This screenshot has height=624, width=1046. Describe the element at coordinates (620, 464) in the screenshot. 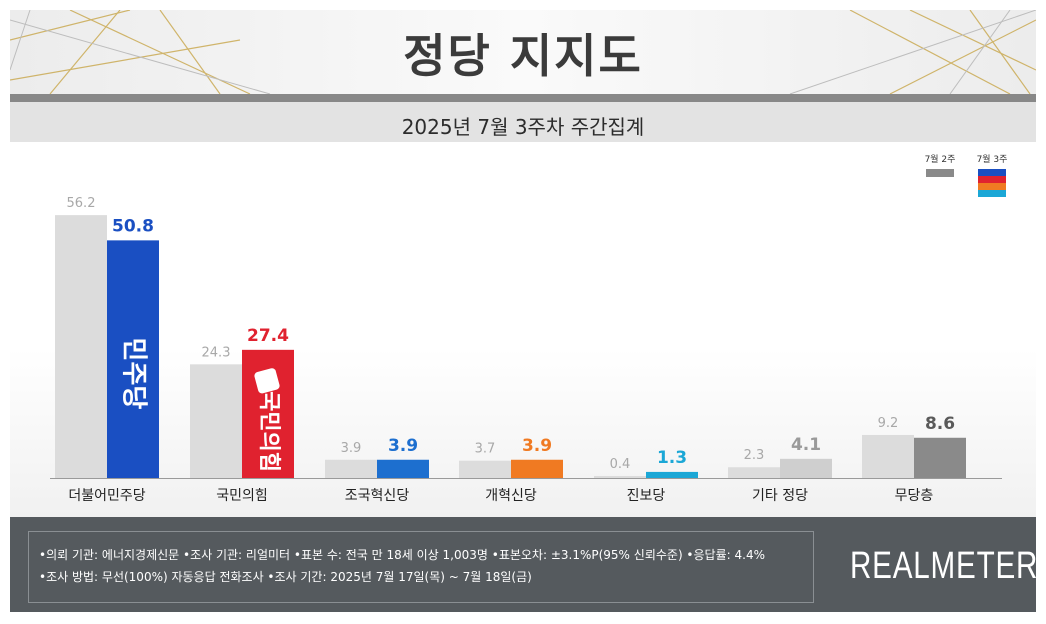

I see `value-label-prev: 0.4` at that location.